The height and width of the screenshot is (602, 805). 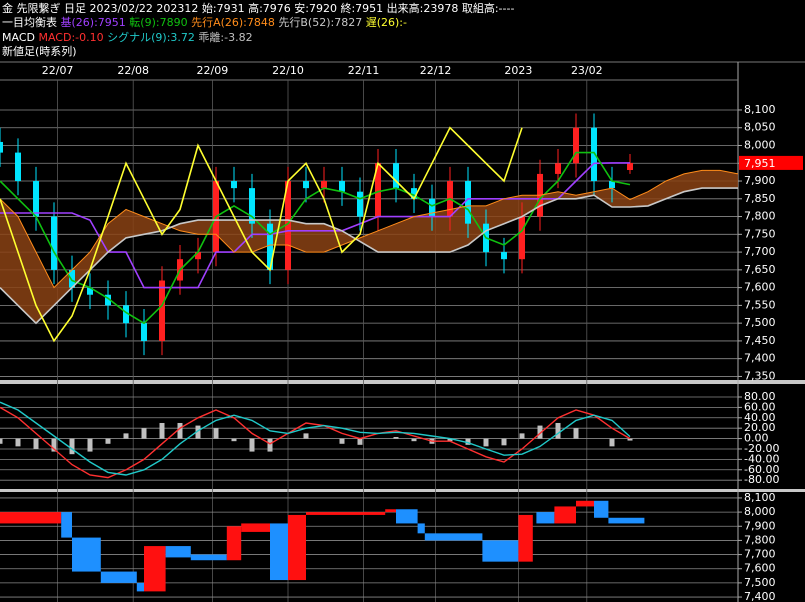 I want to click on panel-title: MACD, so click(x=18, y=37).